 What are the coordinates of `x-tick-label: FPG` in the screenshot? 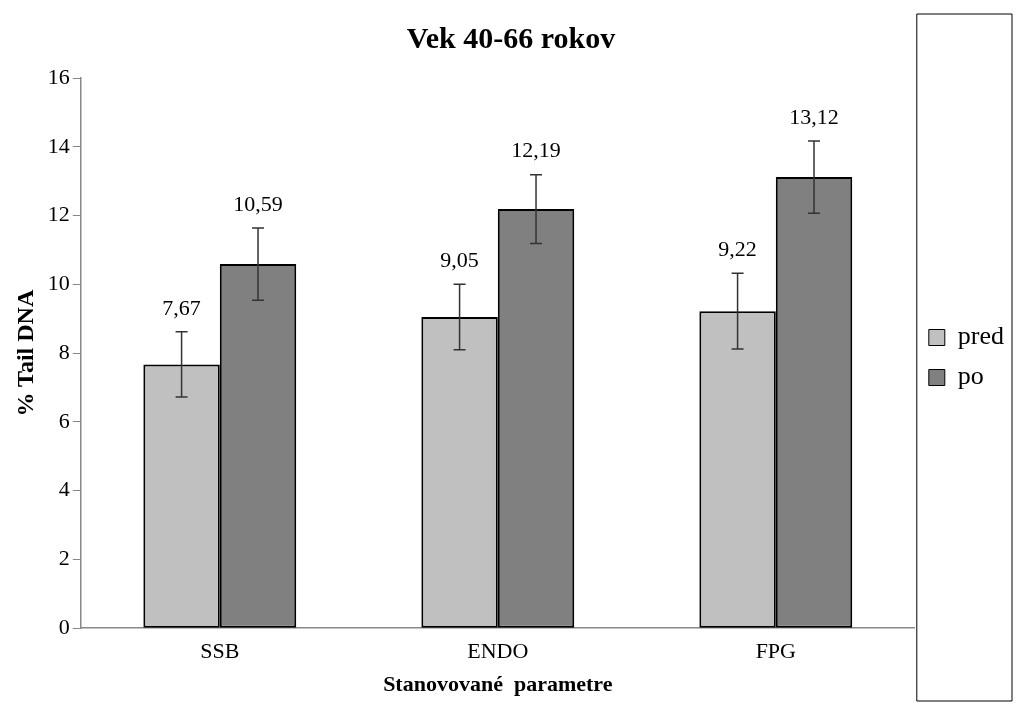 It's located at (776, 651).